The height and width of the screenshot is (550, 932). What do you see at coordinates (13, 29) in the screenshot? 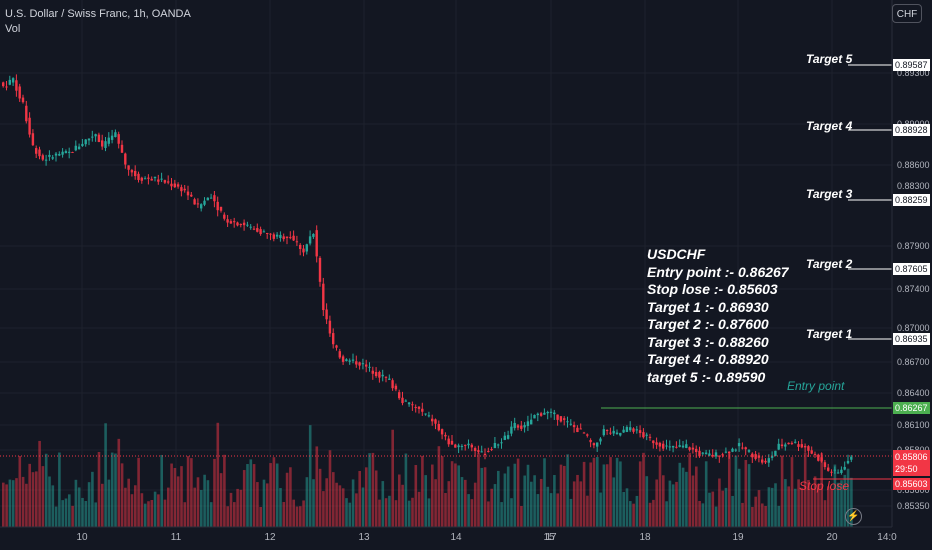
I see `volume-indicator-label: Vol` at bounding box center [13, 29].